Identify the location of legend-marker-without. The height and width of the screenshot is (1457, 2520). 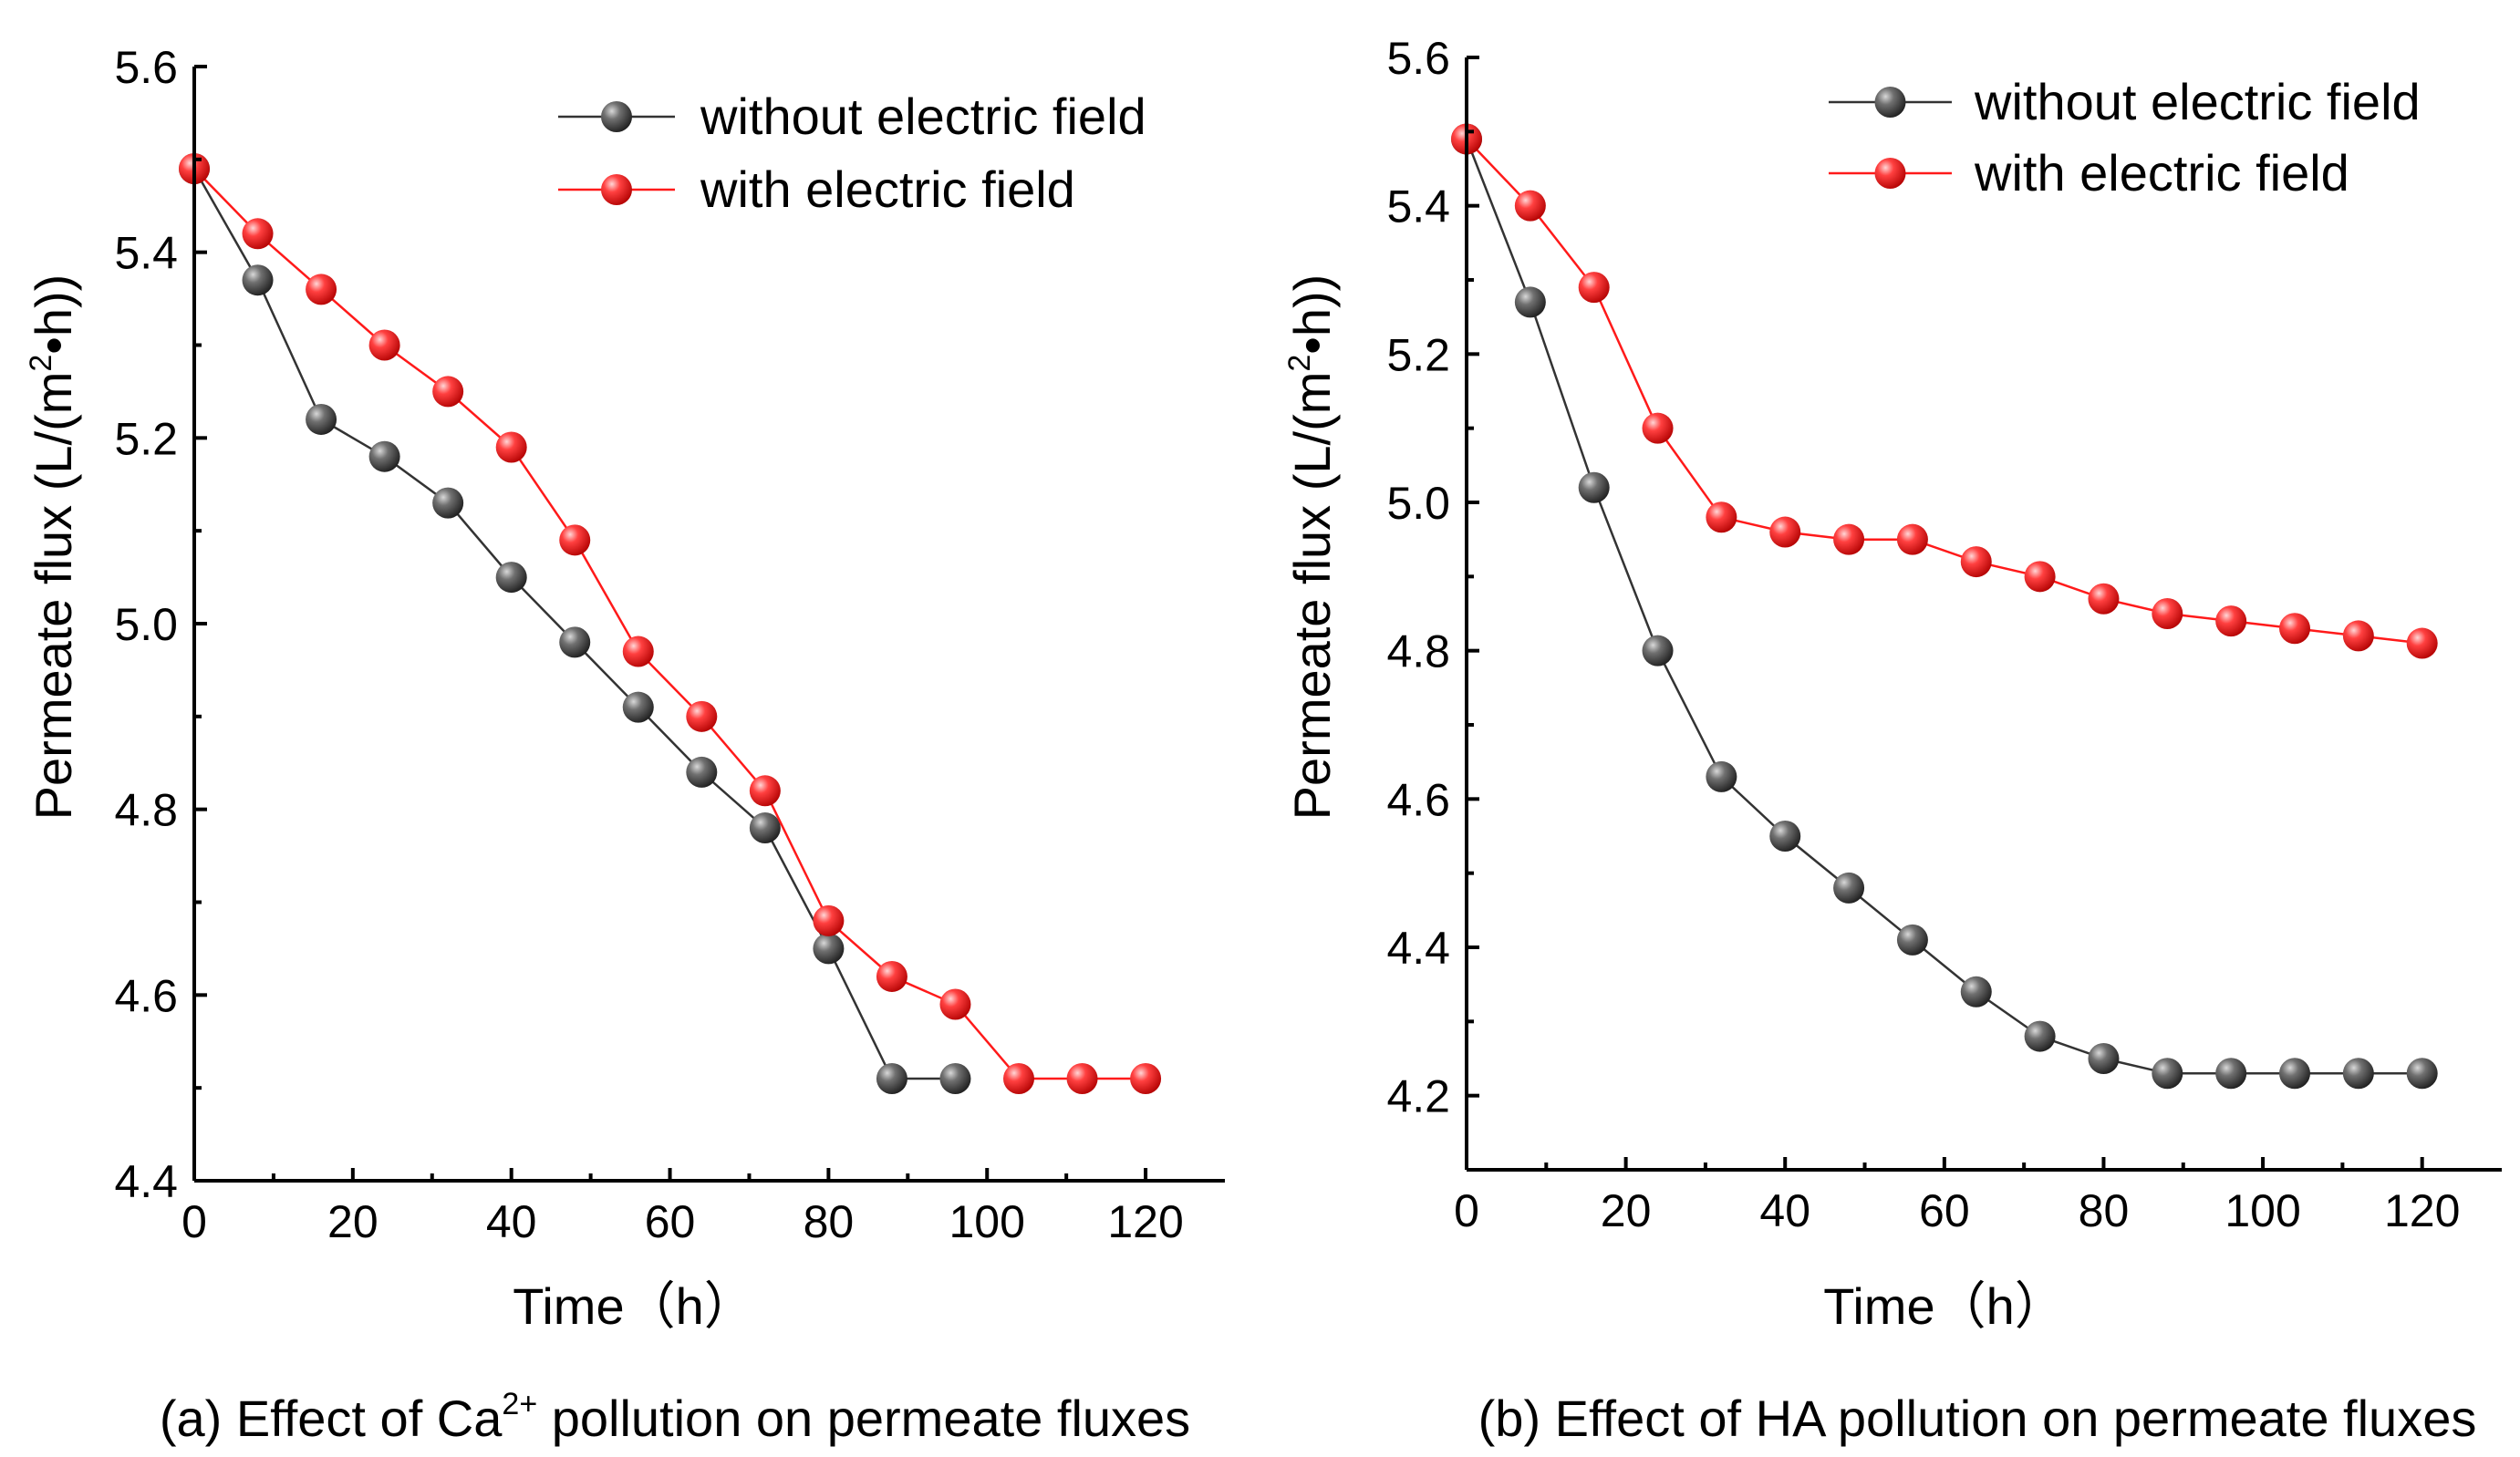
(616, 116).